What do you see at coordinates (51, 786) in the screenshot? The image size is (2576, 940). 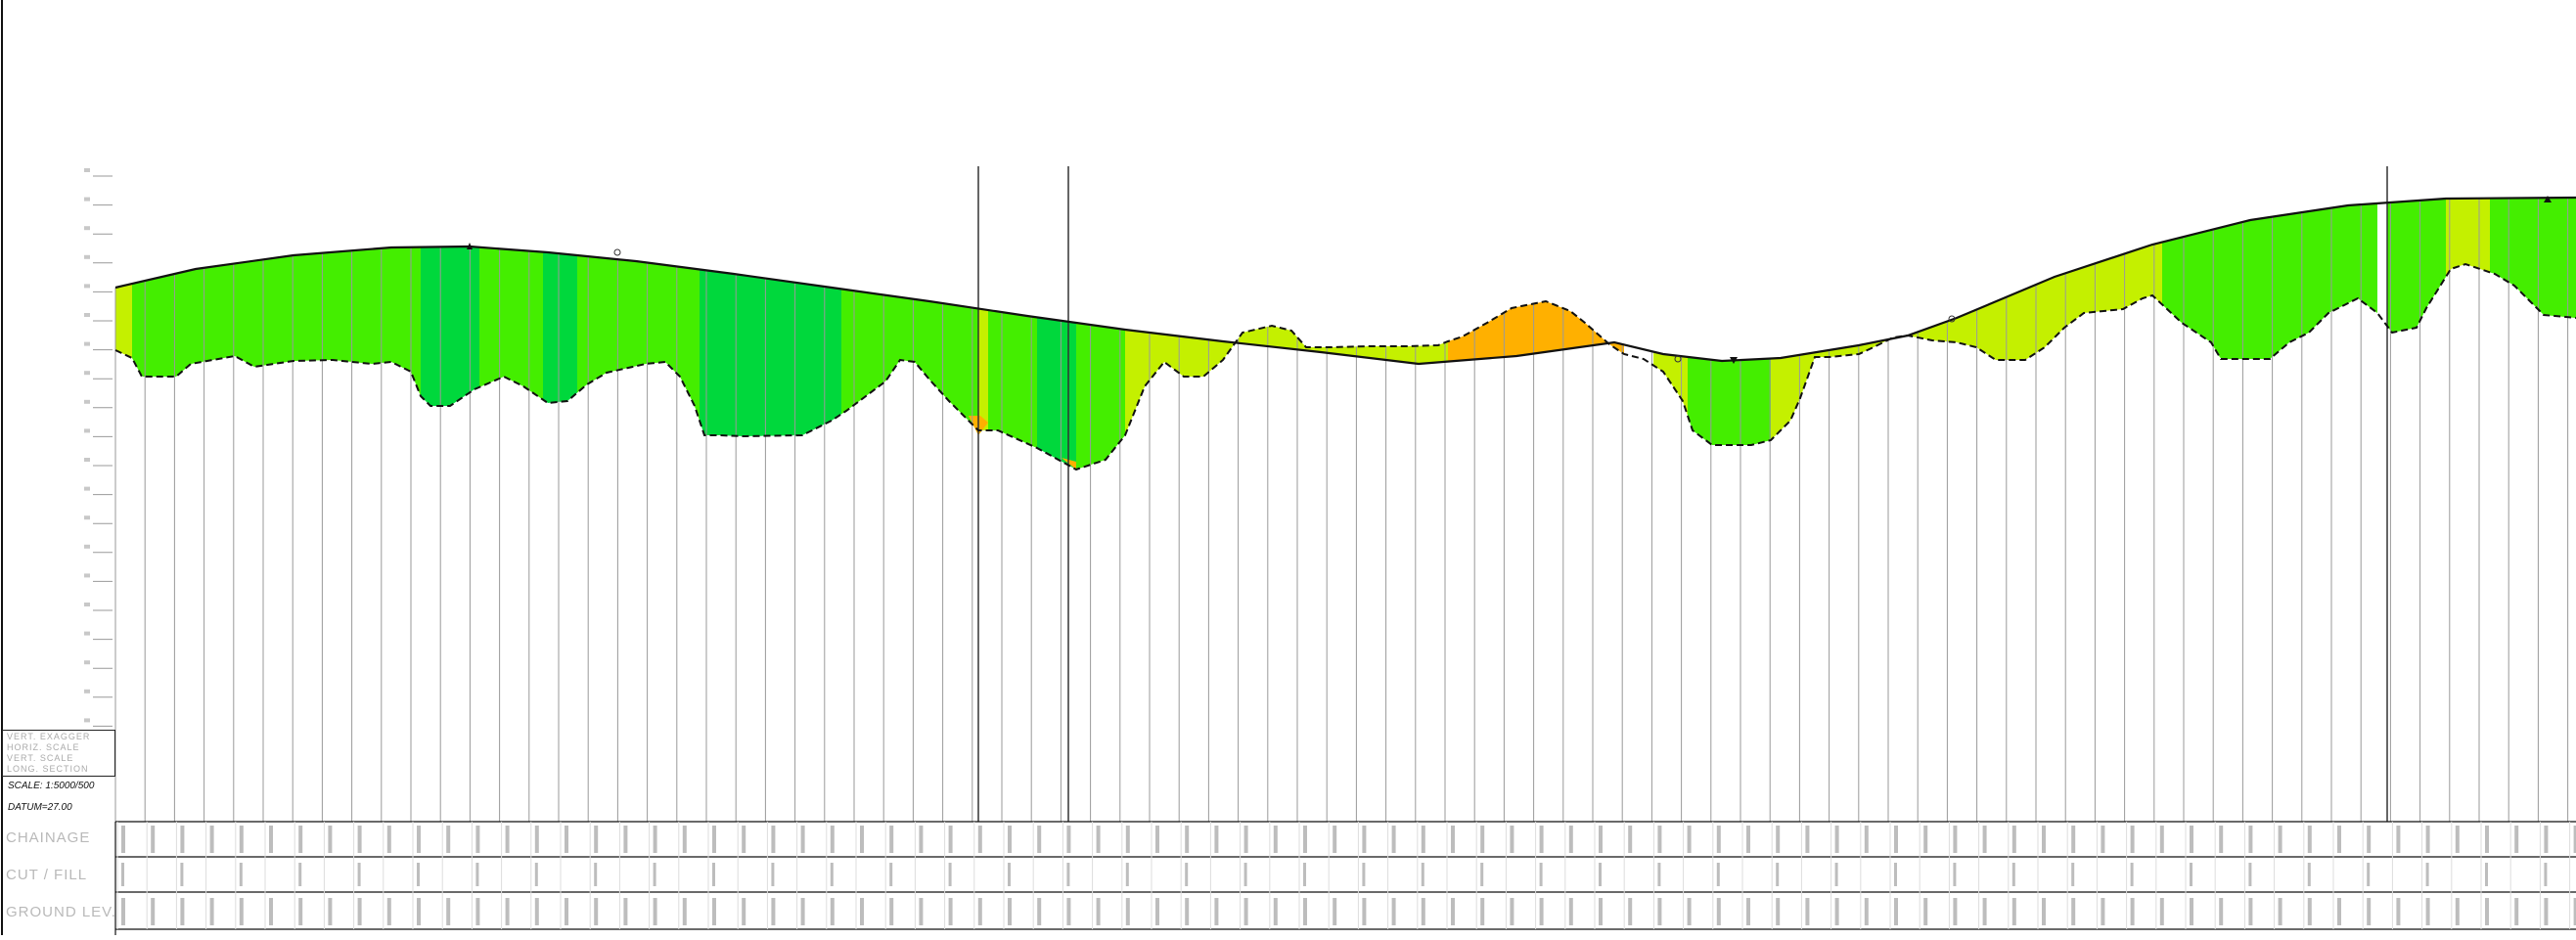 I see `scale-label: SCALE: 1:5000/500` at bounding box center [51, 786].